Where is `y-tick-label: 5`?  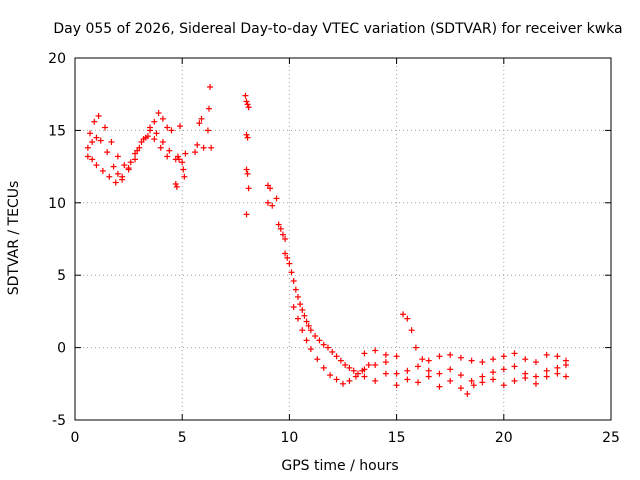 y-tick-label: 5 is located at coordinates (61, 276).